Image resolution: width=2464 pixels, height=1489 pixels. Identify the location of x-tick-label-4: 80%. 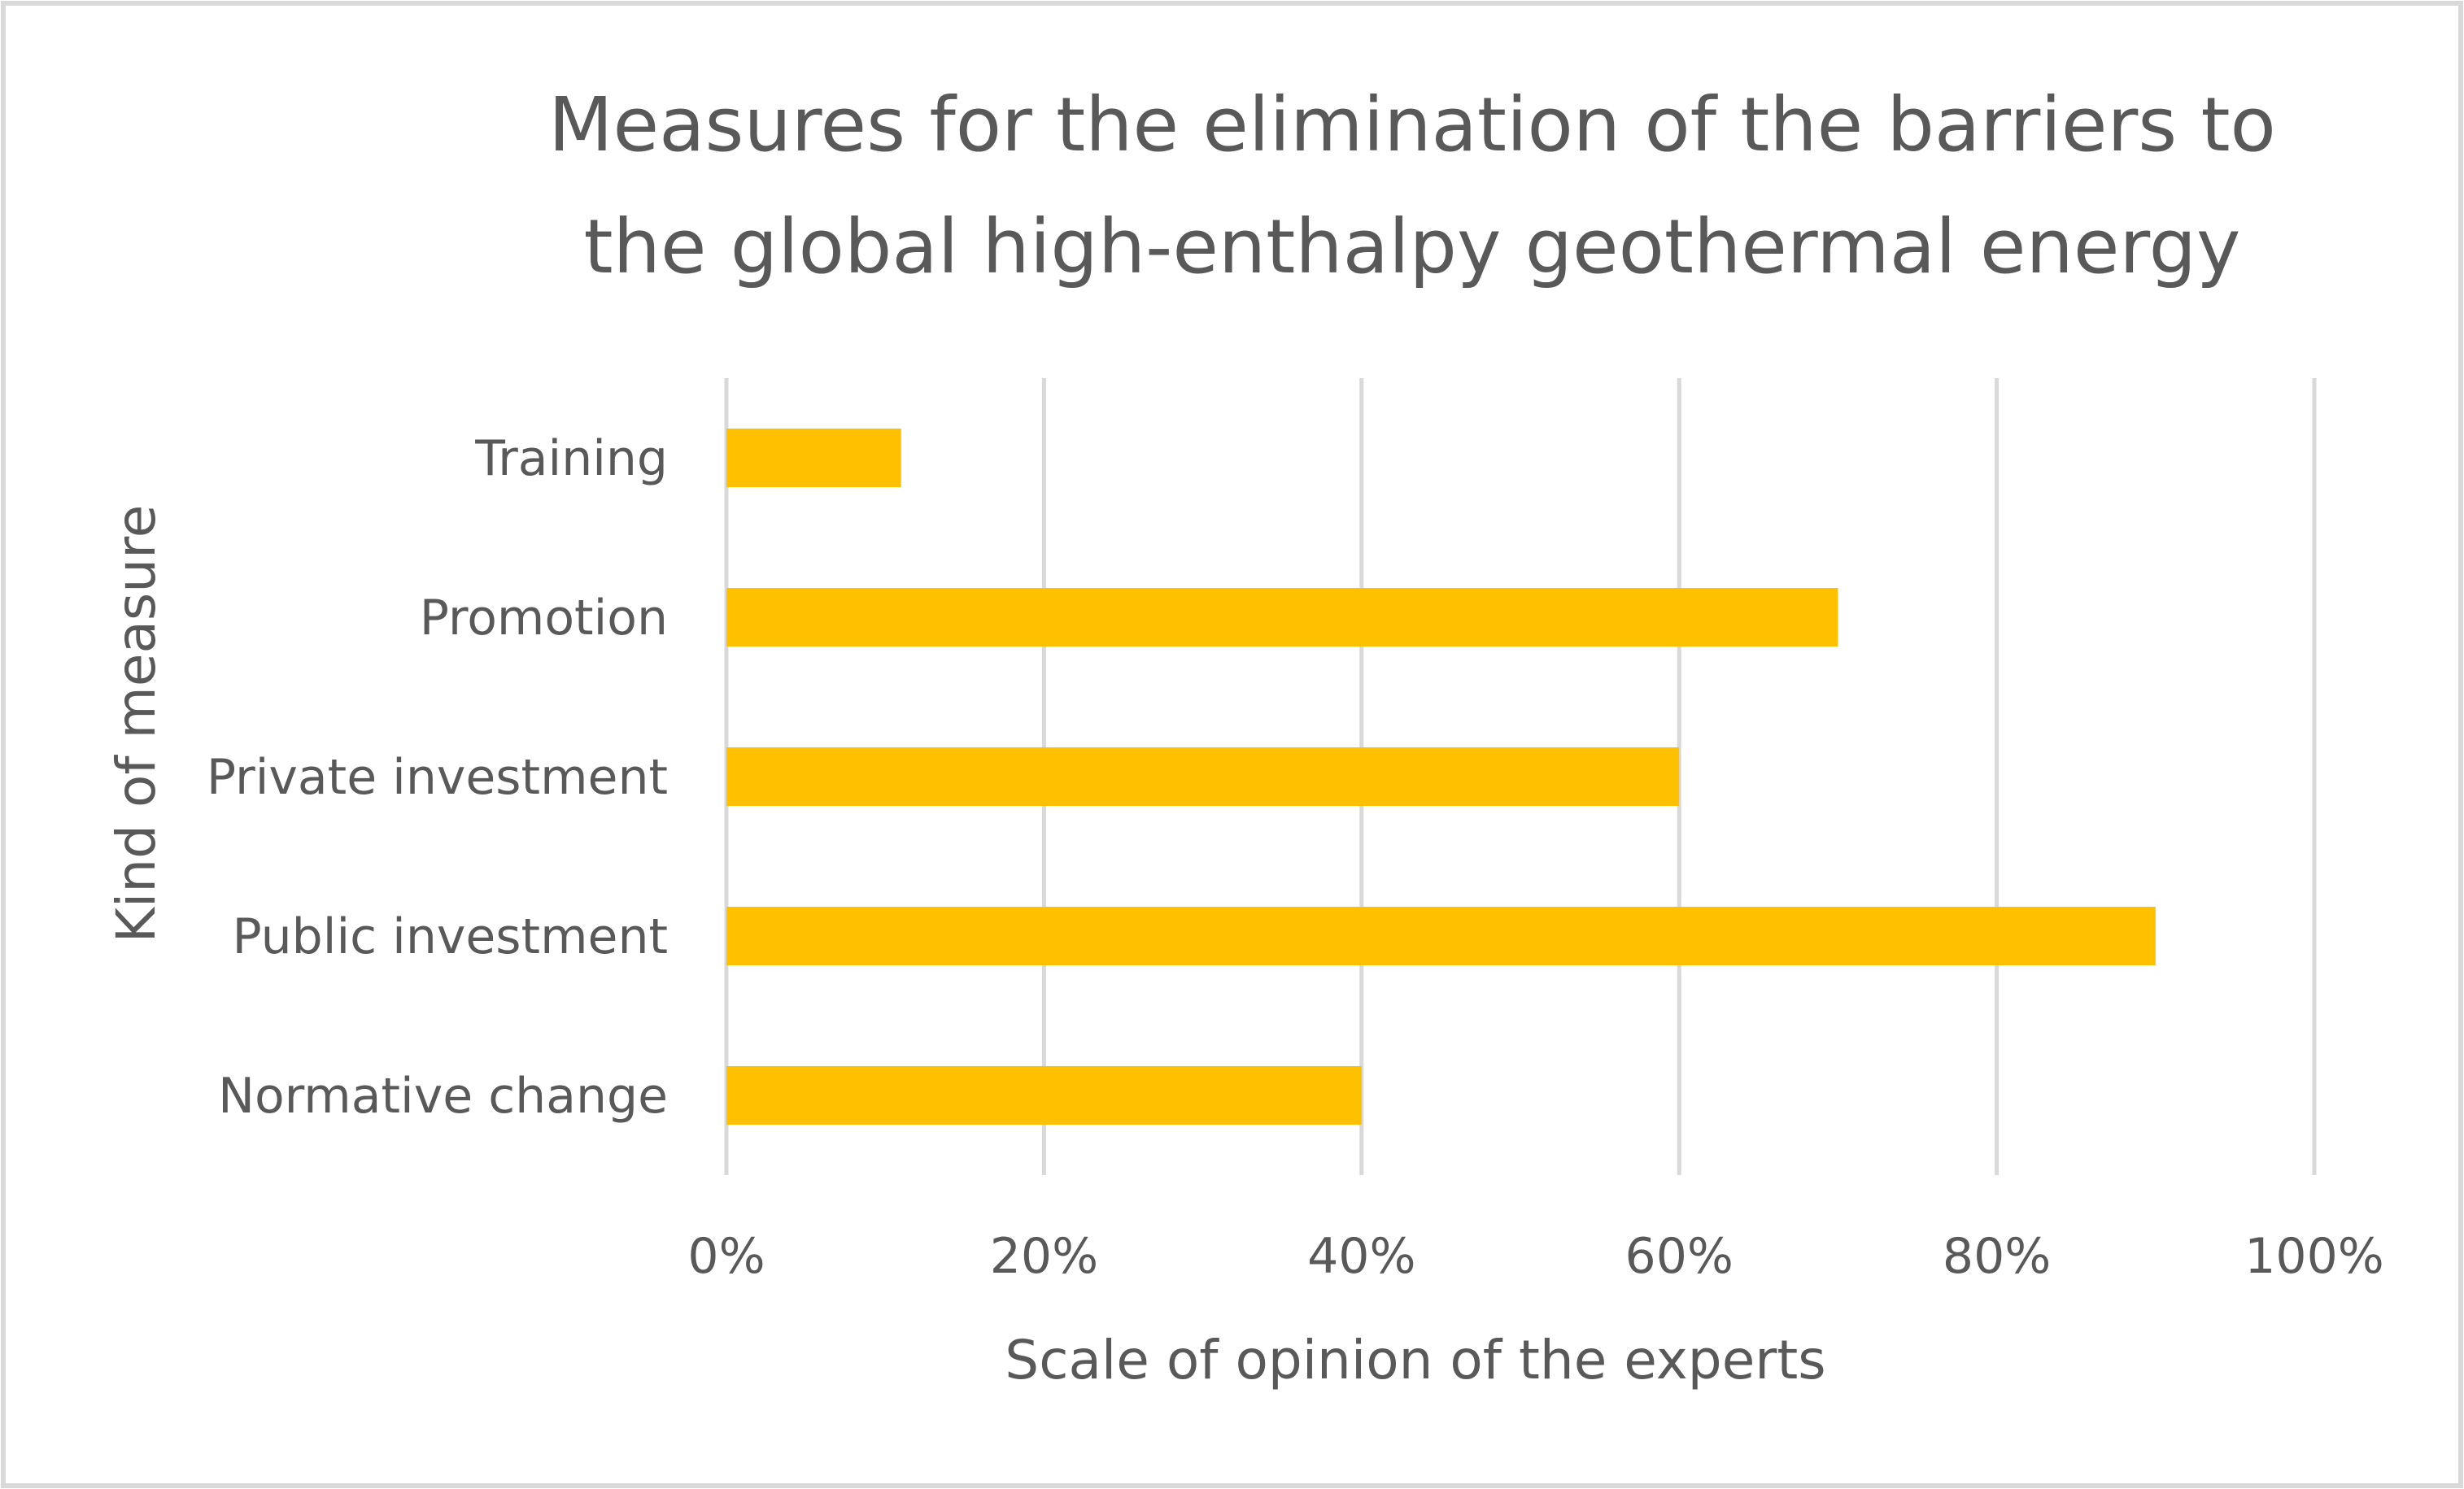
(1997, 1256).